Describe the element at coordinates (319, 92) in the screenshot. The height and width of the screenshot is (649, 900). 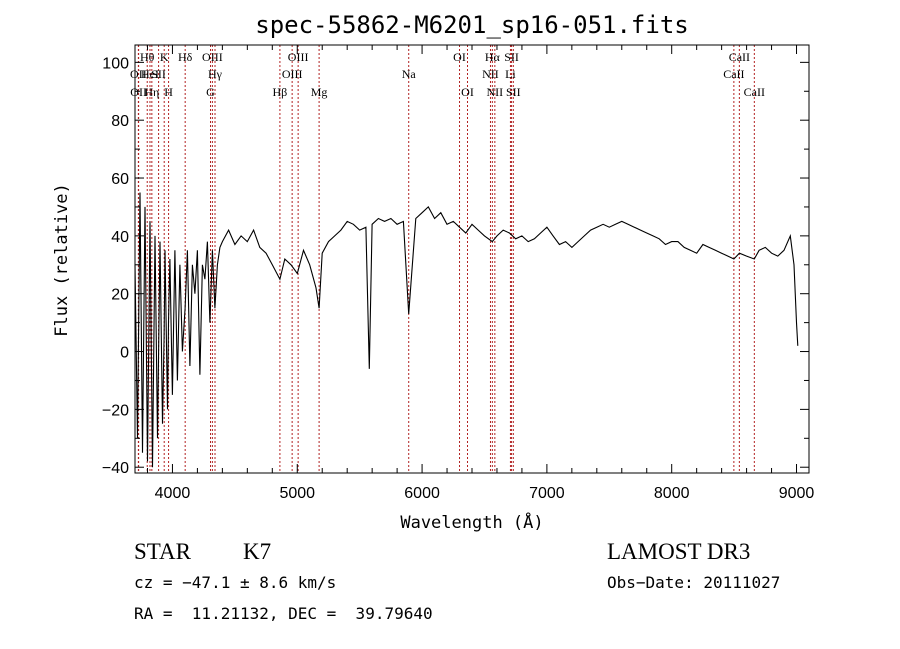
I see `line-marker-label: Mg` at that location.